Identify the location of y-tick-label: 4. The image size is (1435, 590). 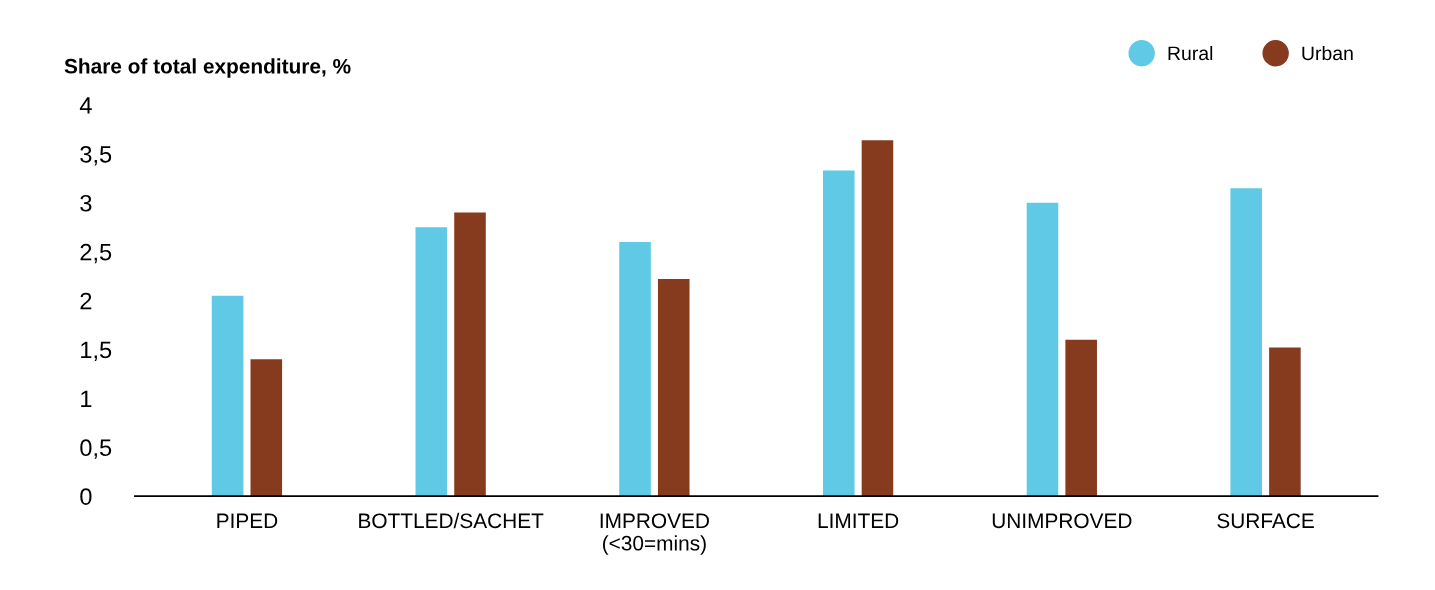
(85, 105).